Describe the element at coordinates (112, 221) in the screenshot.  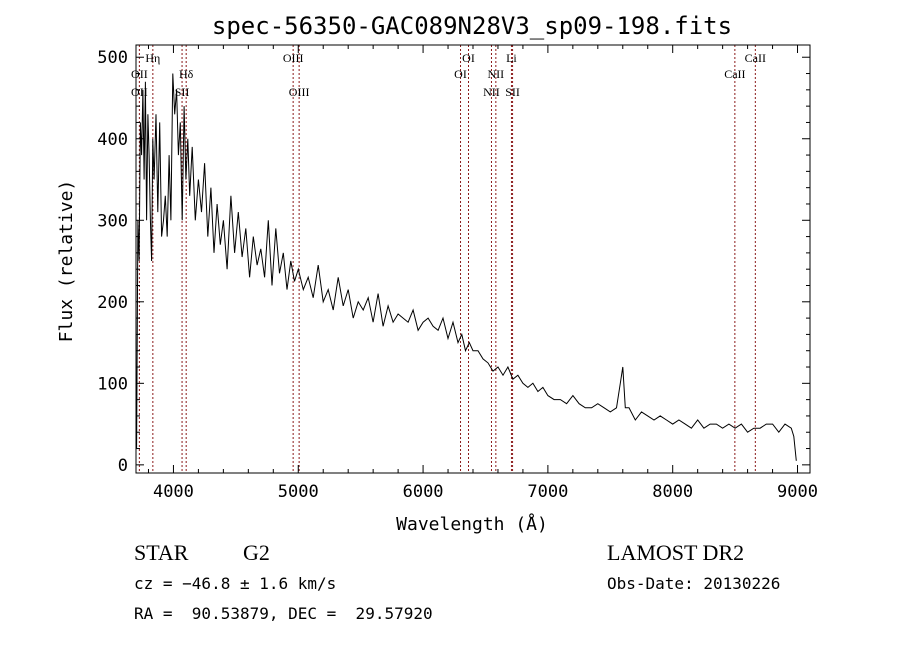
I see `y-tick-label: 300` at that location.